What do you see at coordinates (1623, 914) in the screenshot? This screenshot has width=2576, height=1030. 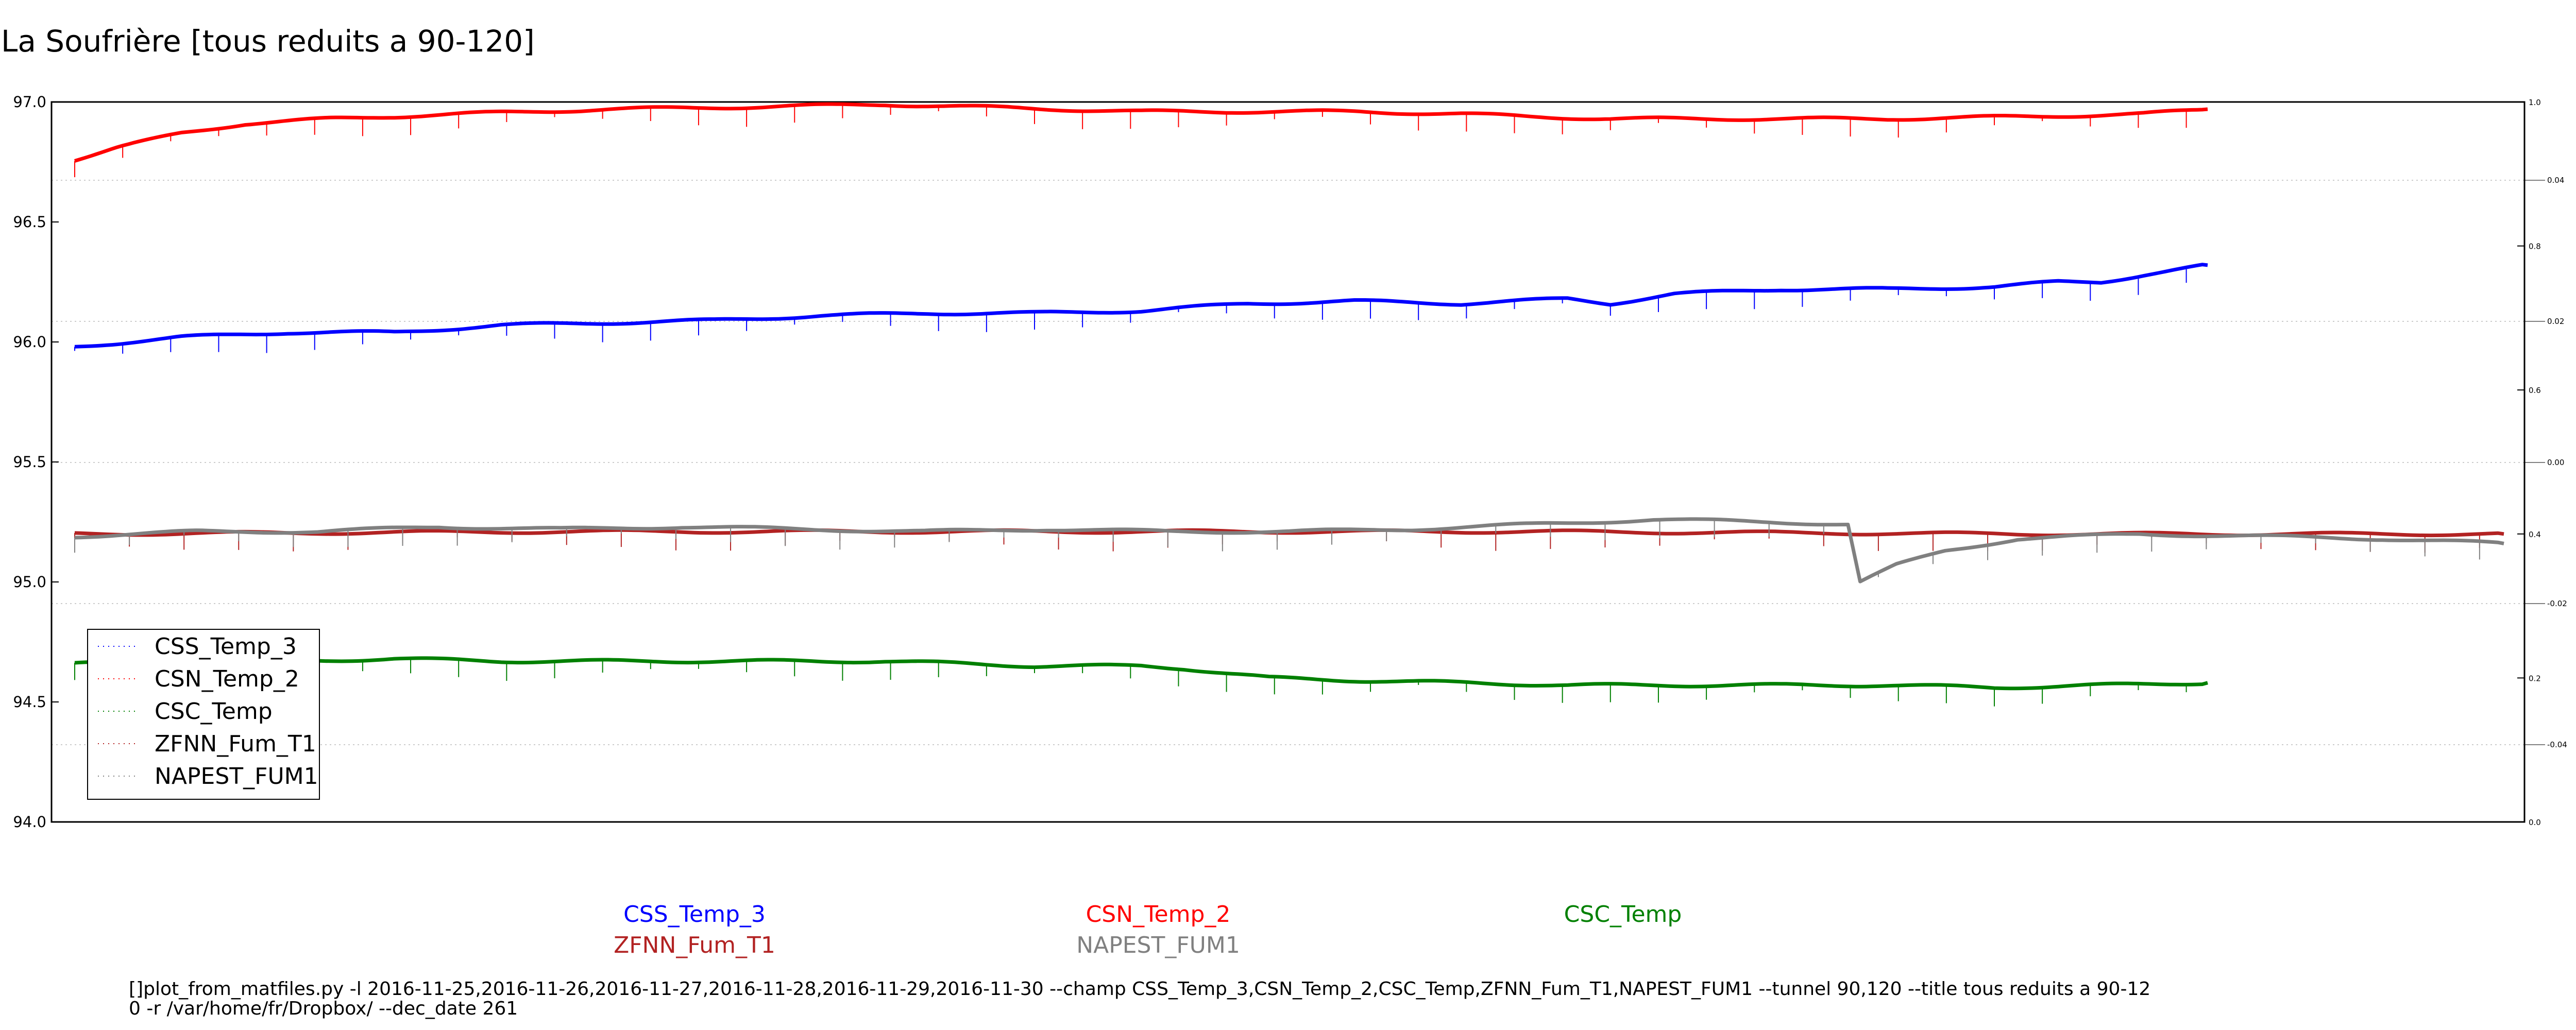 I see `bottom-label-csc-temp: CSC_Temp` at bounding box center [1623, 914].